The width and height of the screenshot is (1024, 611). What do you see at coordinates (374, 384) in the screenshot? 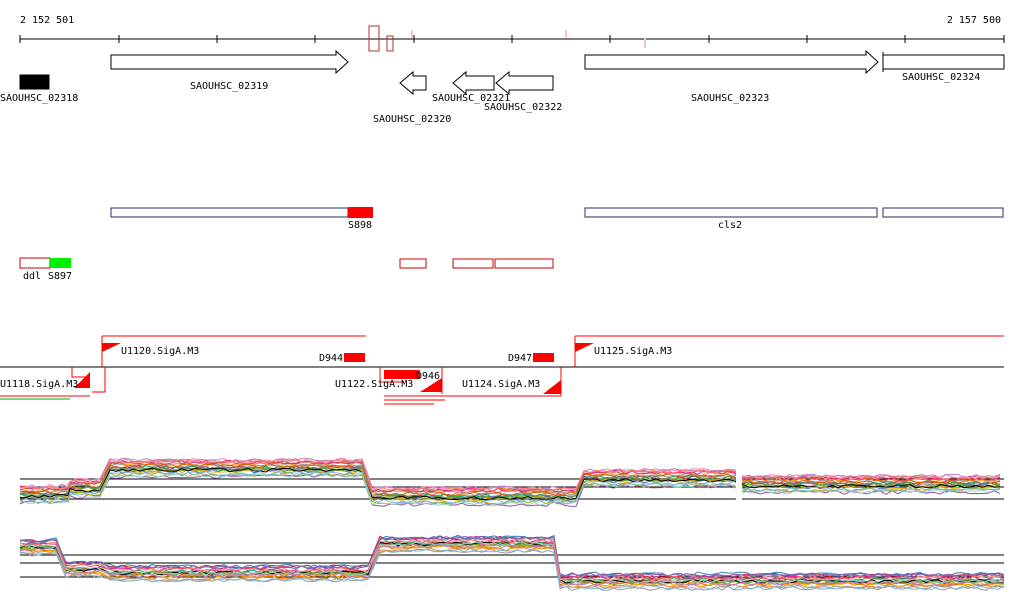
I see `promoter-label-u1122: U1122.SigA.M3` at bounding box center [374, 384].